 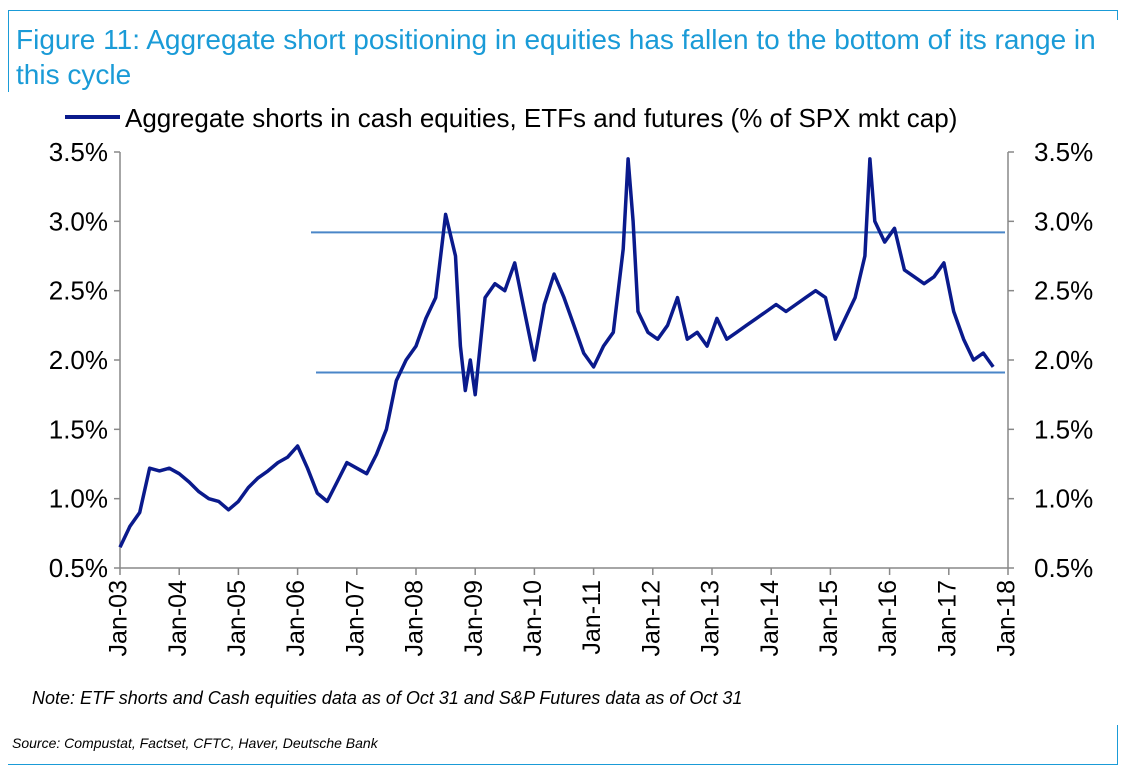 I want to click on x-tick-label: Jan-07, so click(x=355, y=618).